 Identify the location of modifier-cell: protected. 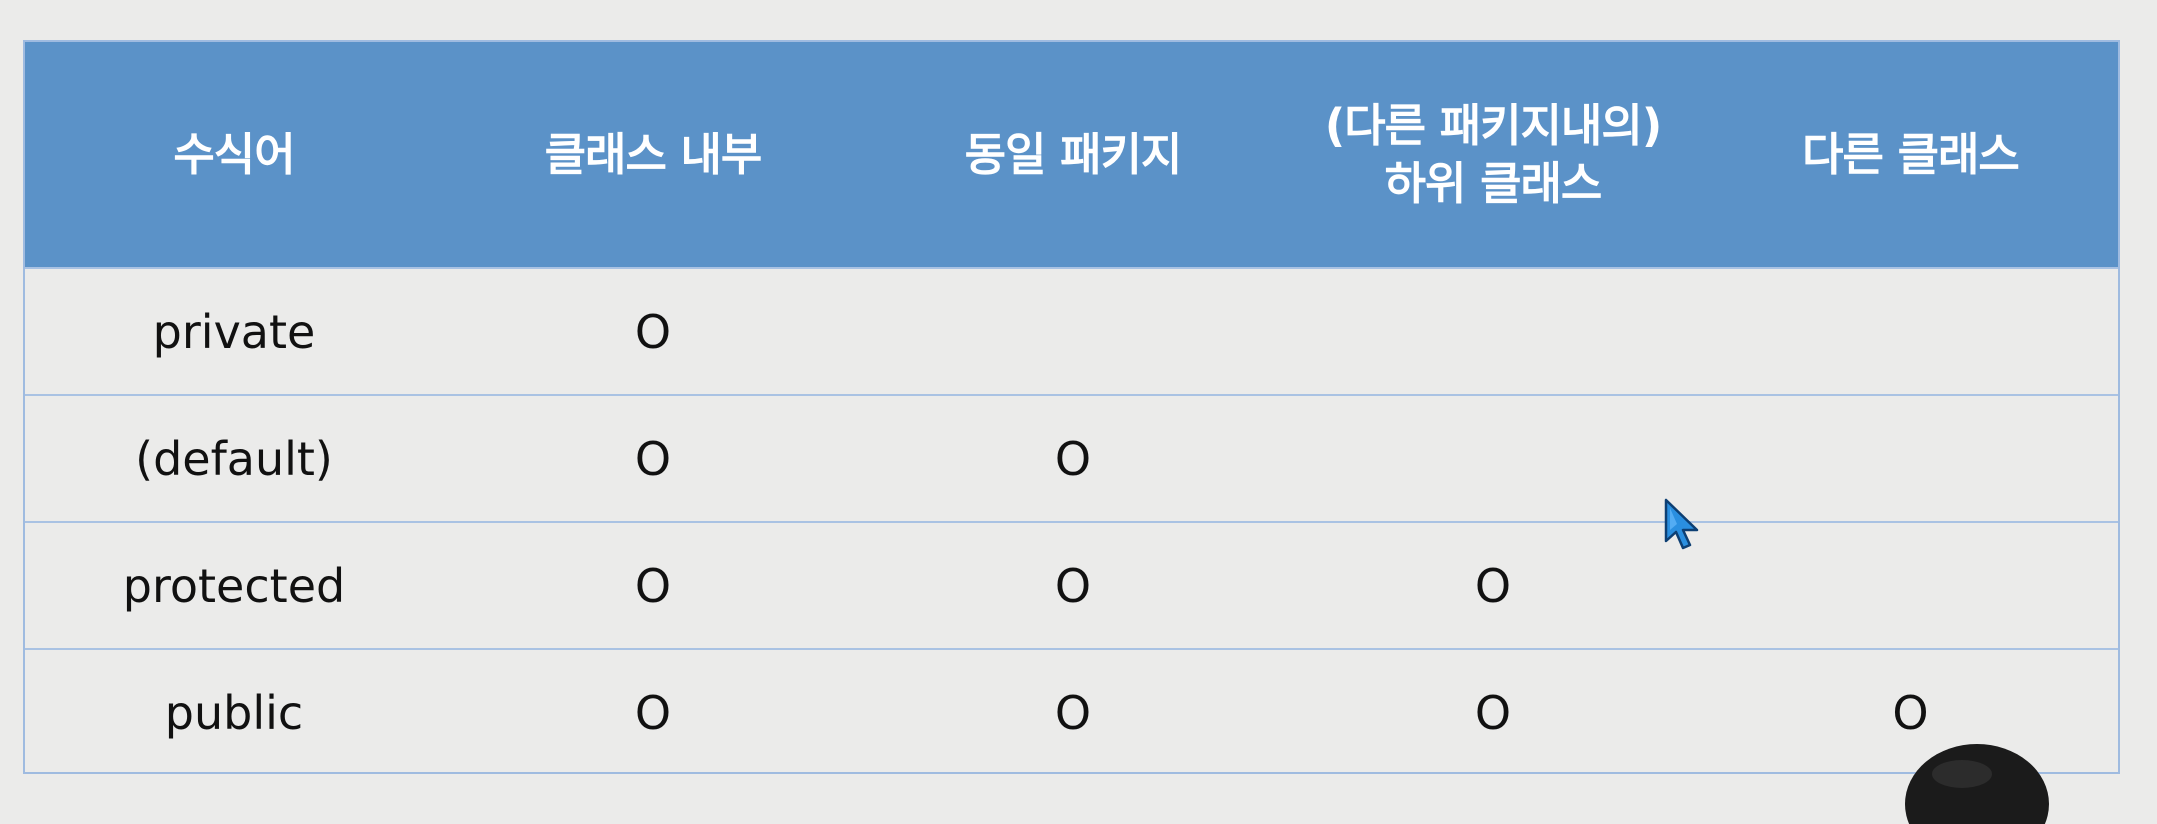
(234, 585).